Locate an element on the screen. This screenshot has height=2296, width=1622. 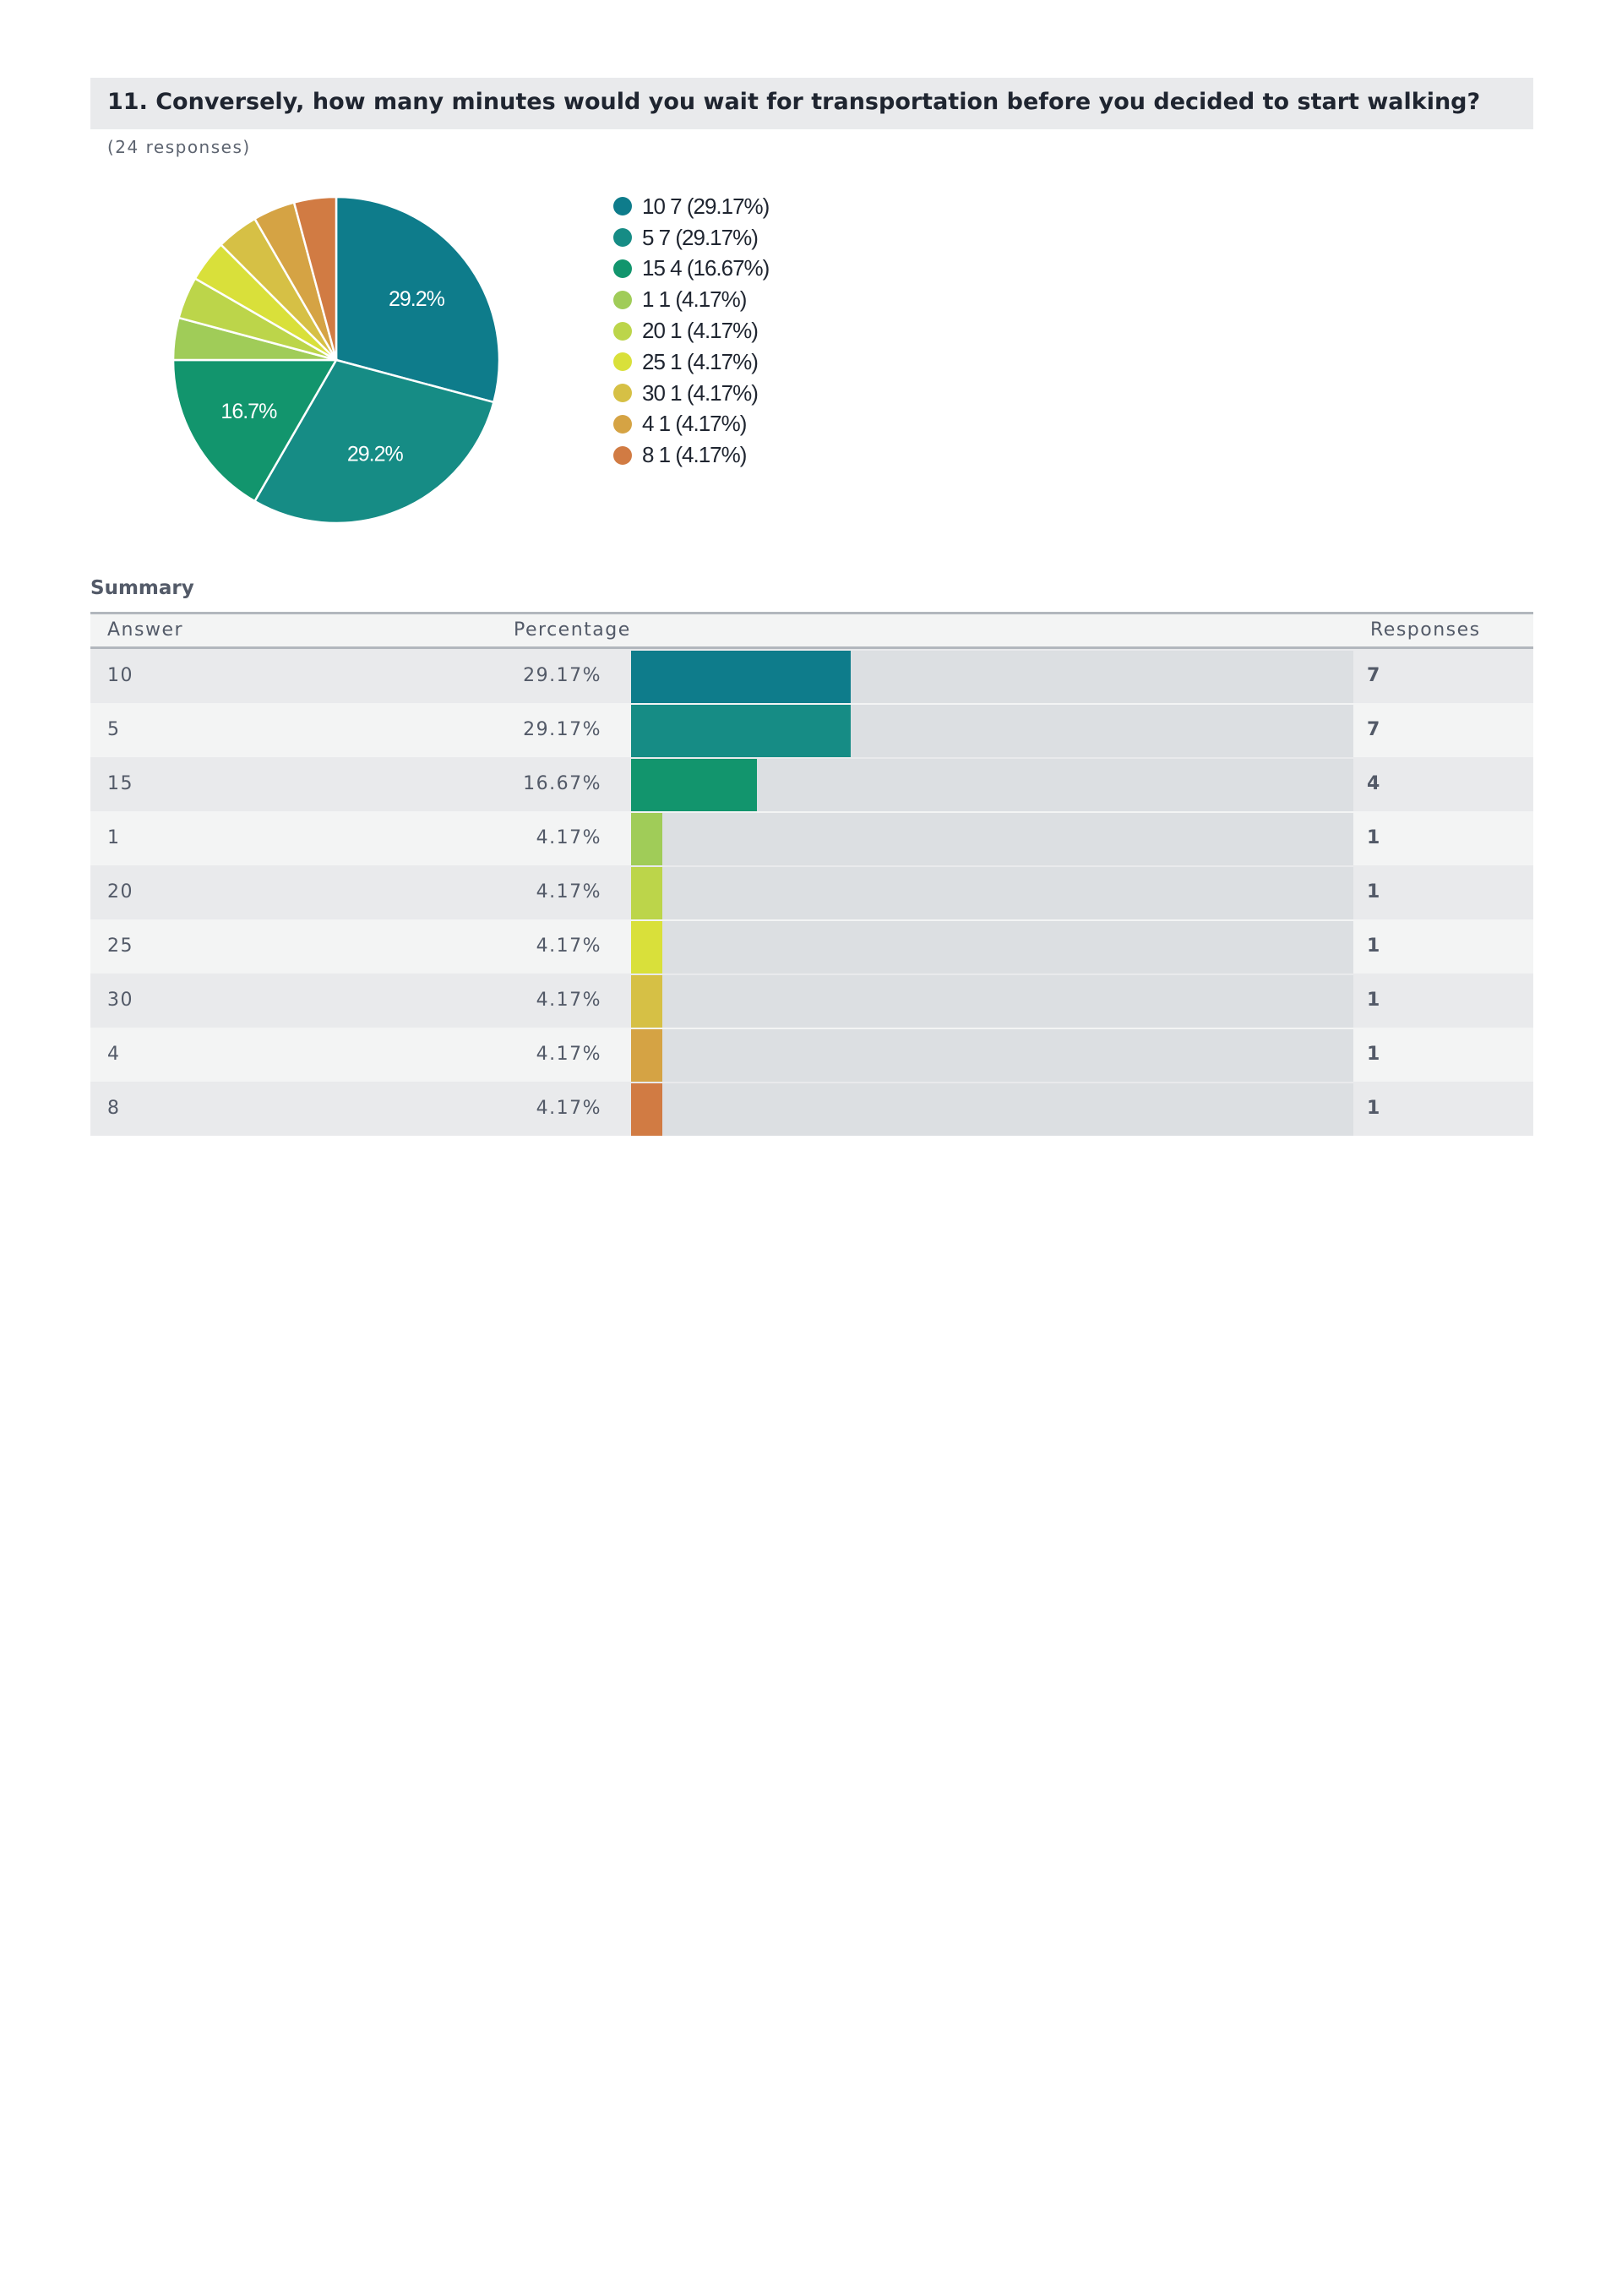
legend-label: 4 1 (4.17%) is located at coordinates (695, 424).